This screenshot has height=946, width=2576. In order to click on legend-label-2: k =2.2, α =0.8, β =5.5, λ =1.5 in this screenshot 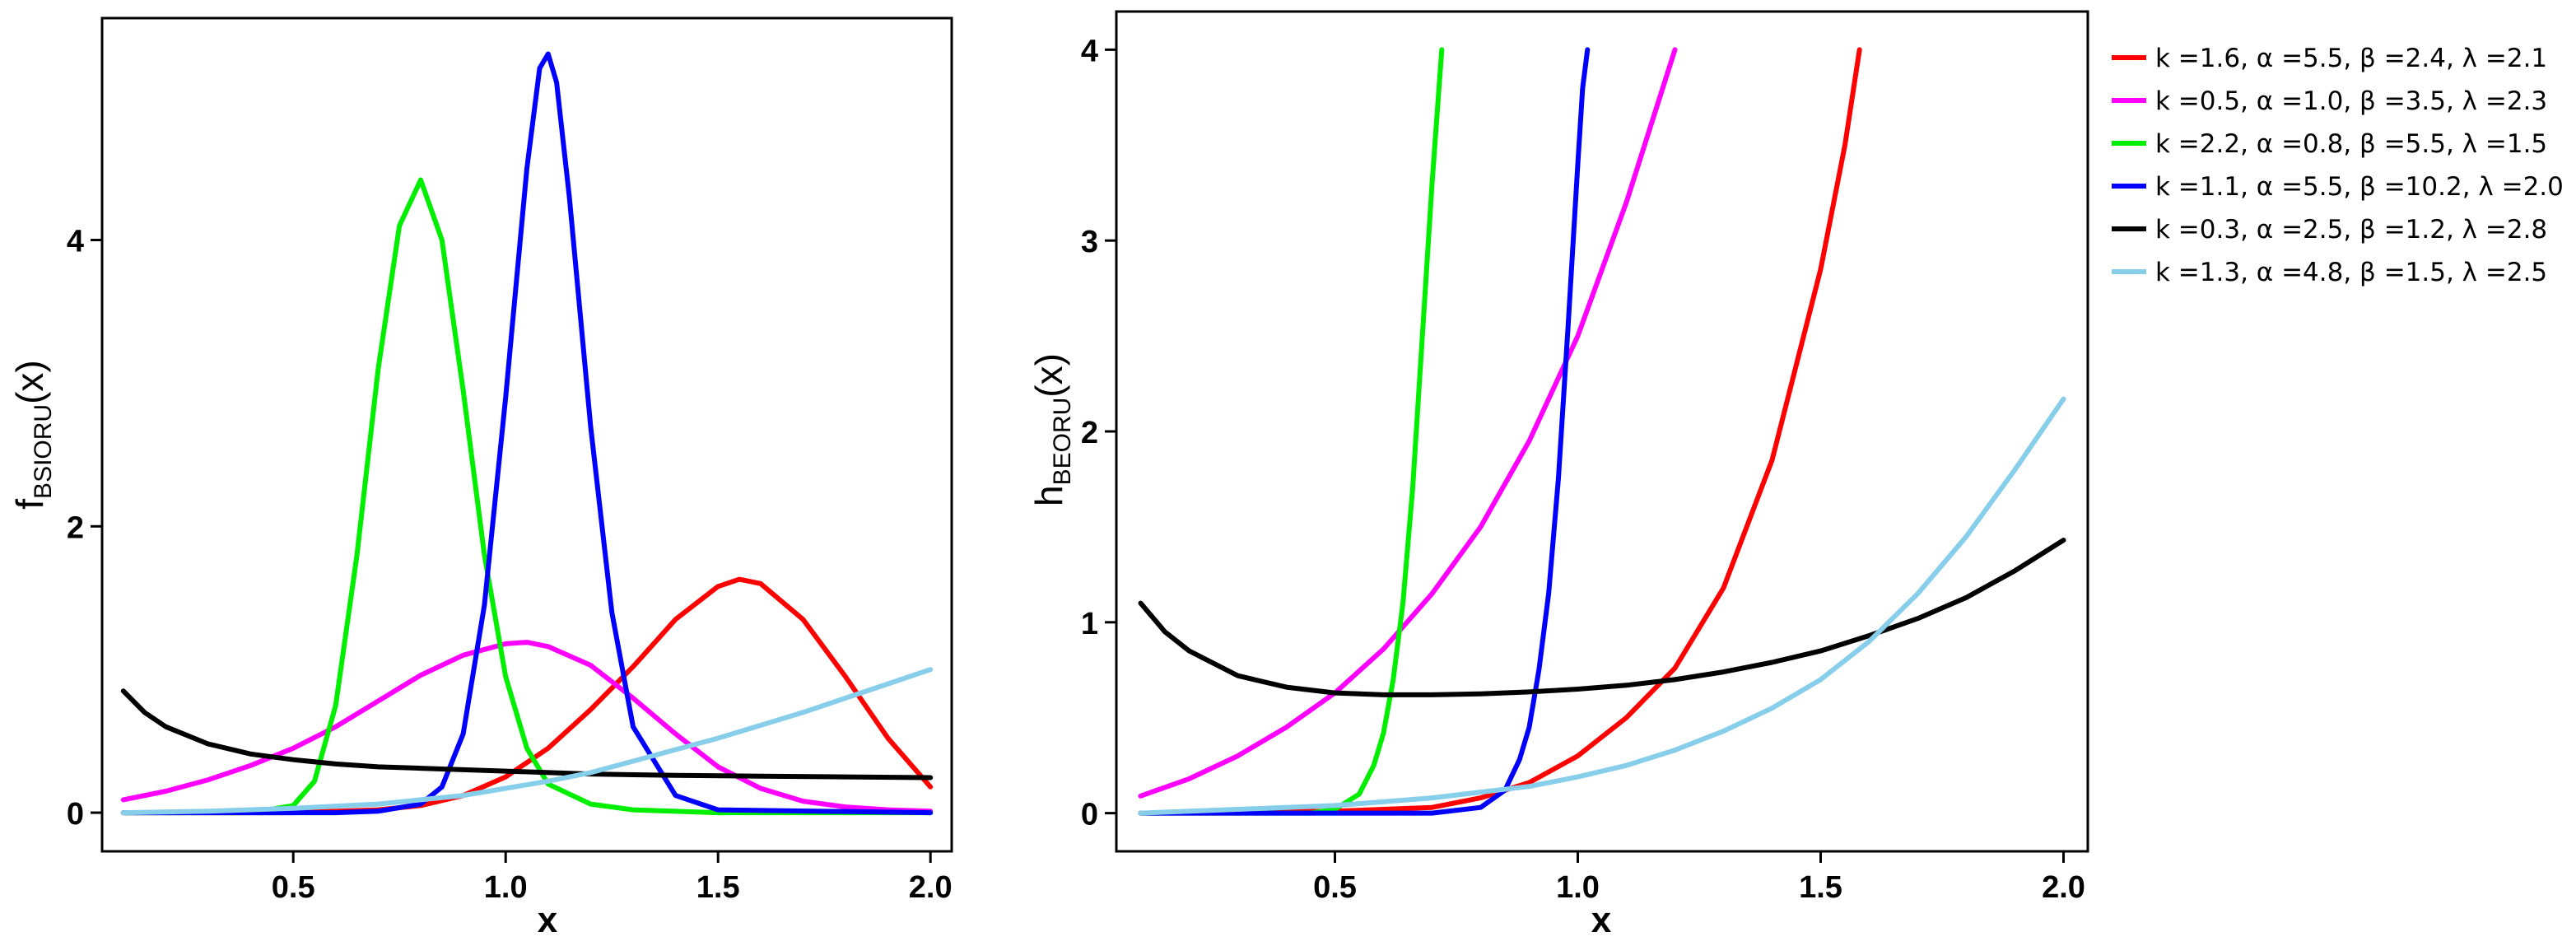, I will do `click(2351, 144)`.